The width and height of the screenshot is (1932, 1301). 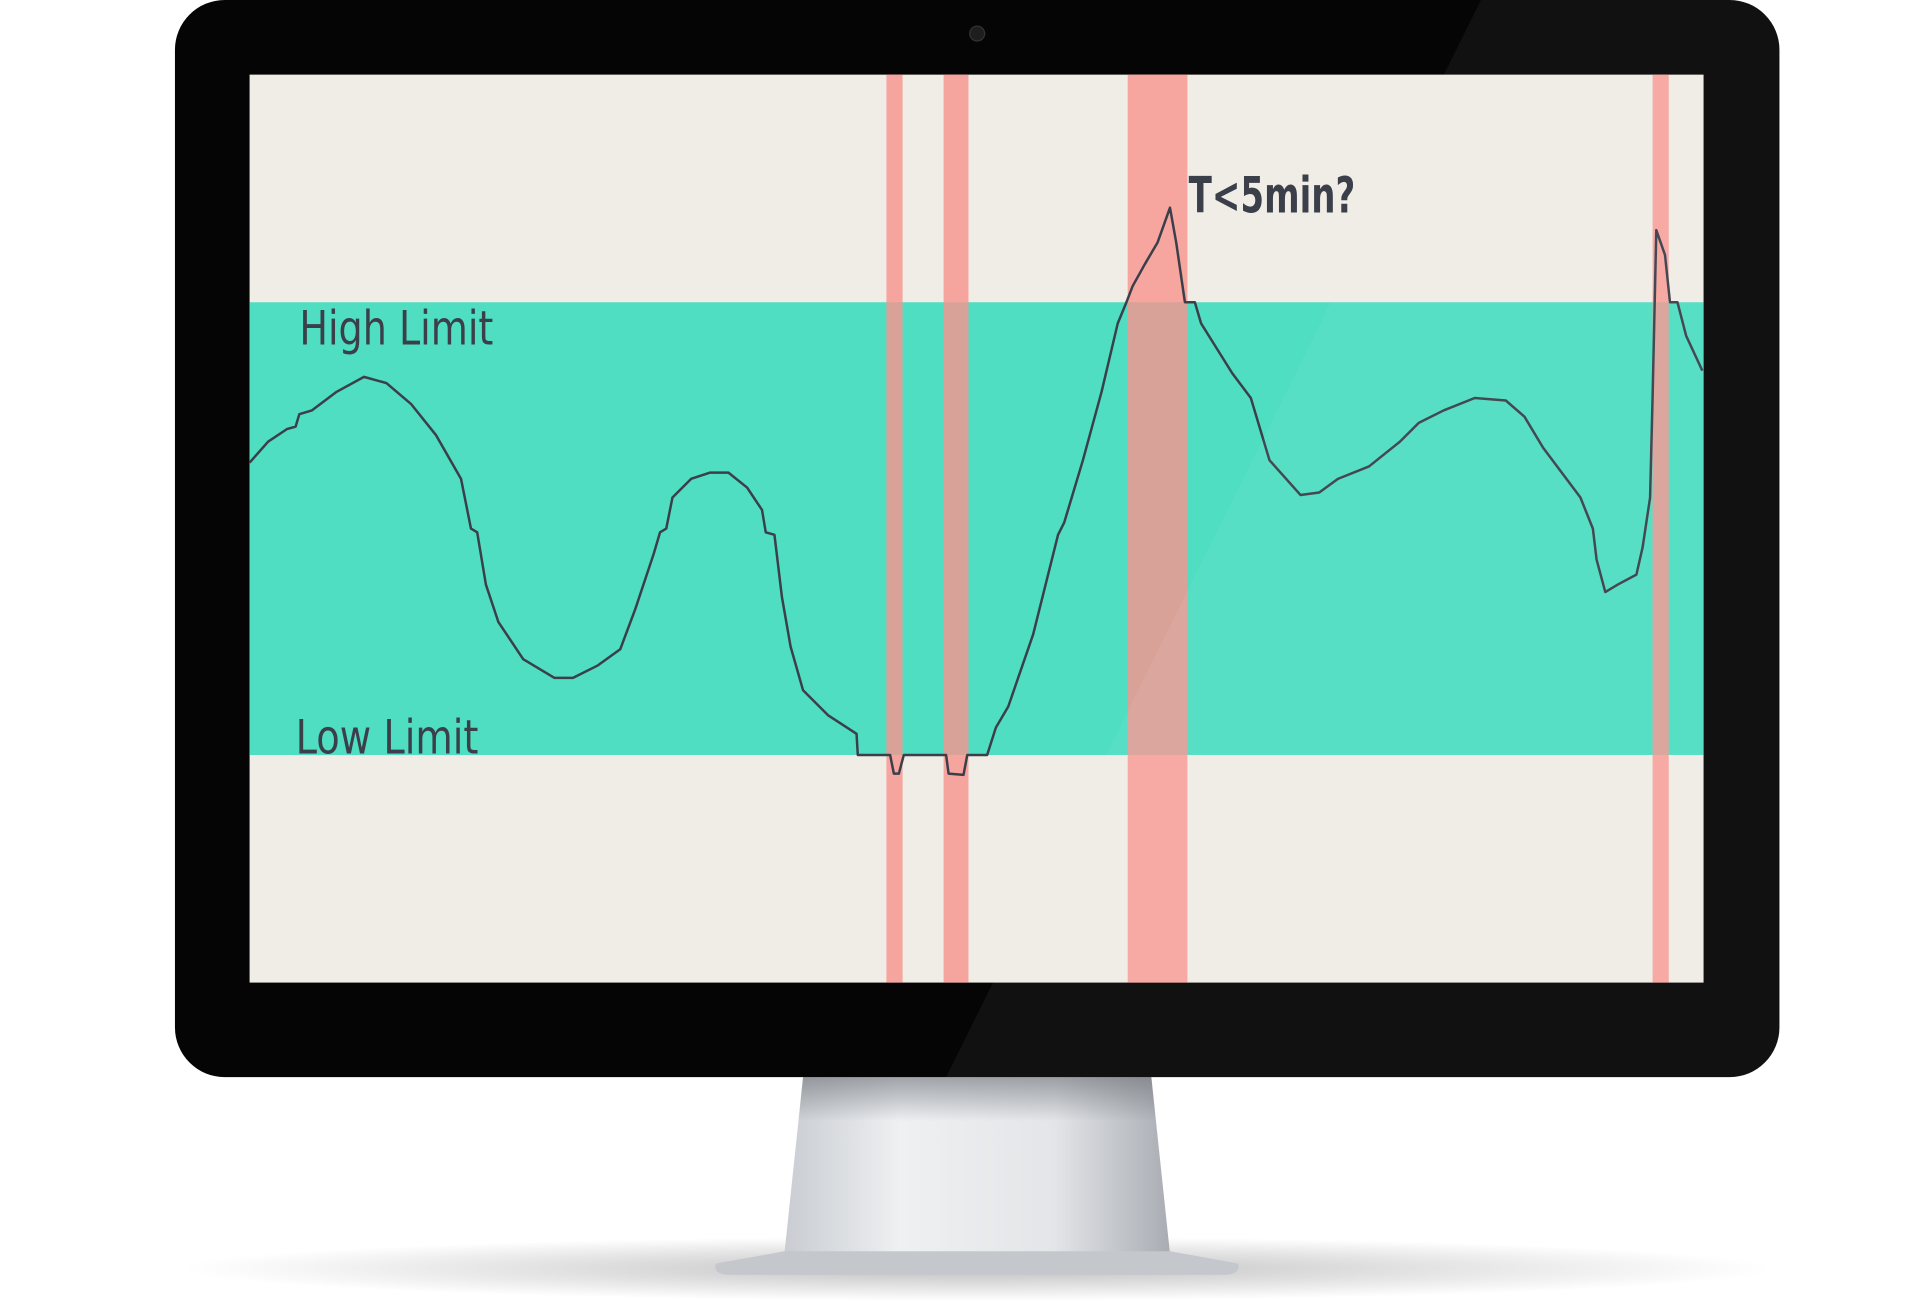 I want to click on low-limit-label: Low Limit, so click(x=387, y=738).